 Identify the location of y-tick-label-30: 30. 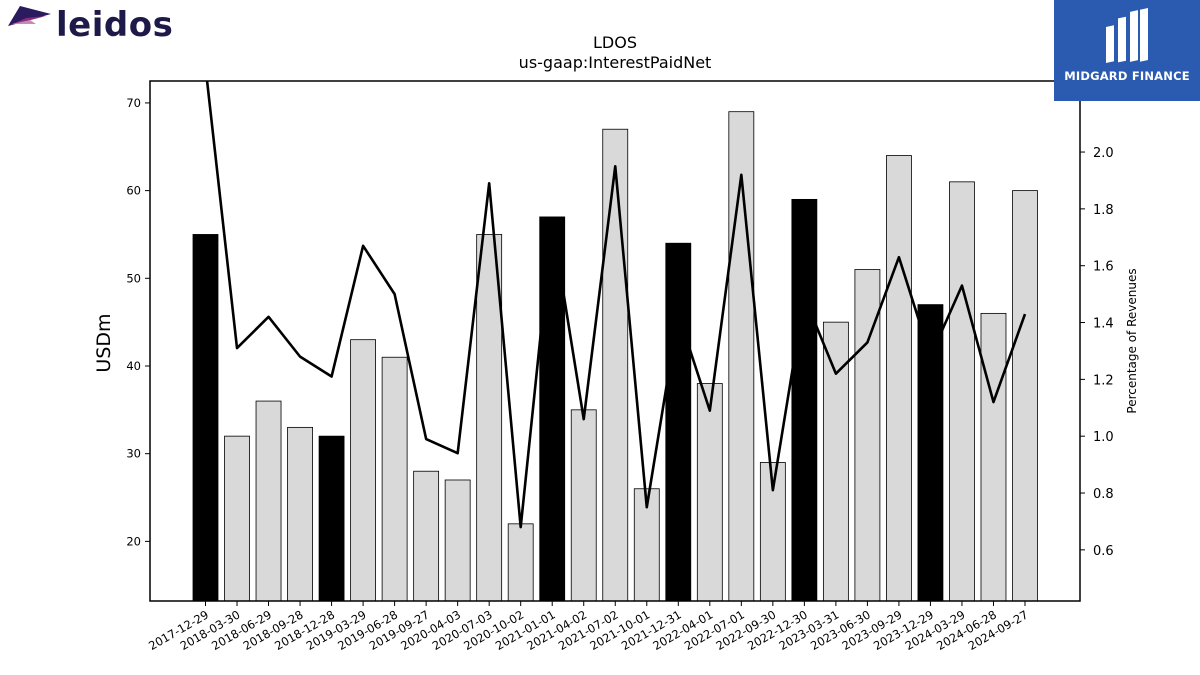
(133, 454).